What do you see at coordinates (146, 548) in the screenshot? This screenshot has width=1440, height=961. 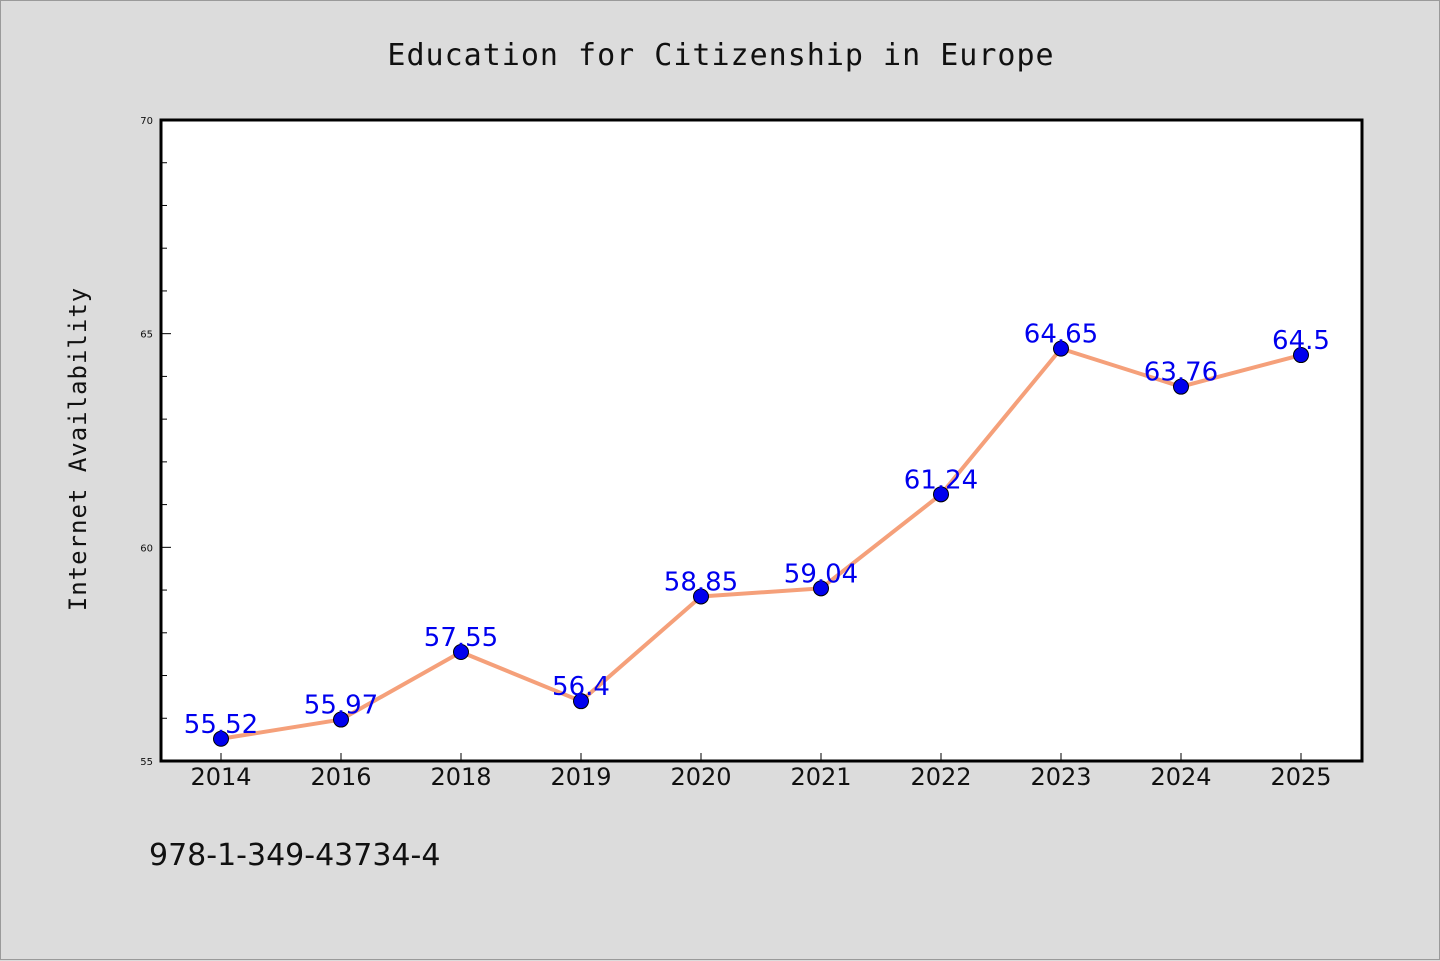 I see `y-tick-label: 60` at bounding box center [146, 548].